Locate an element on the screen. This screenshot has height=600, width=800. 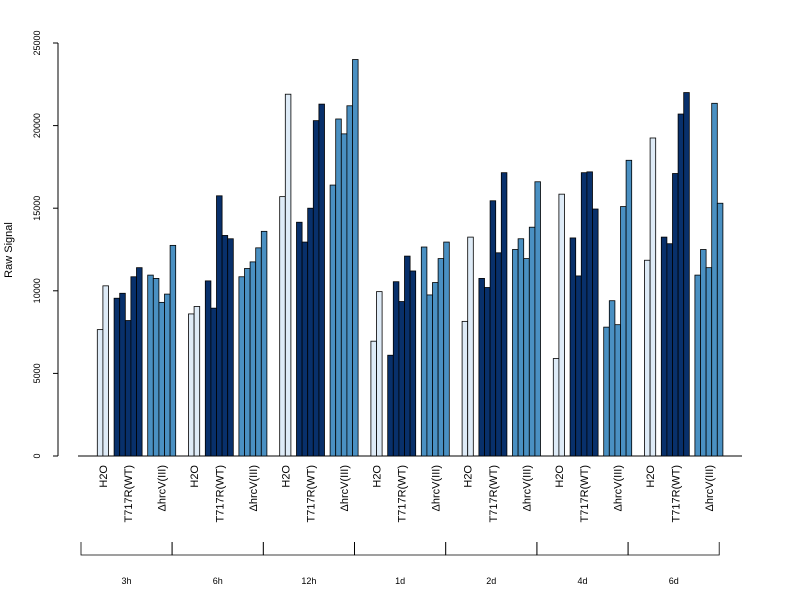
y-tick-label: 10000 is located at coordinates (37, 290).